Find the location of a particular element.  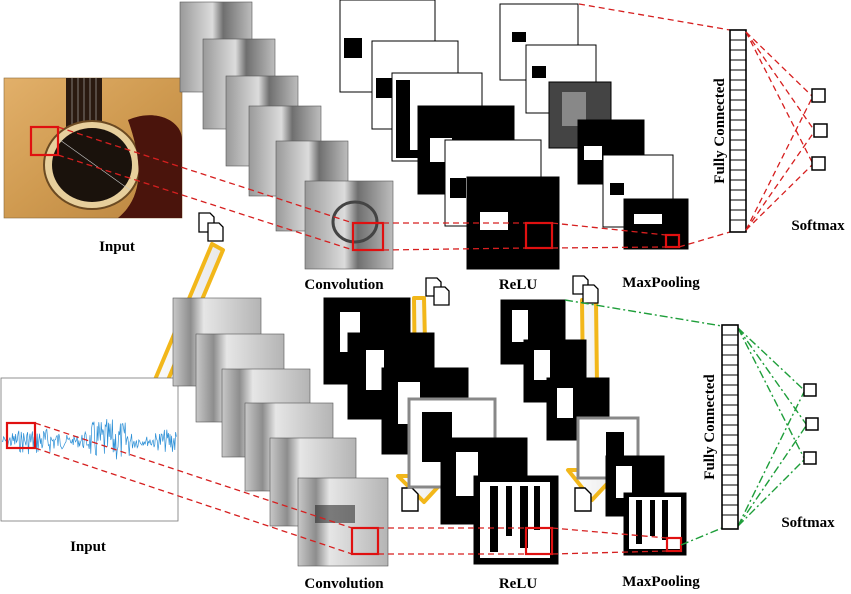

top-maxpooling-receptive-field is located at coordinates (672, 241).